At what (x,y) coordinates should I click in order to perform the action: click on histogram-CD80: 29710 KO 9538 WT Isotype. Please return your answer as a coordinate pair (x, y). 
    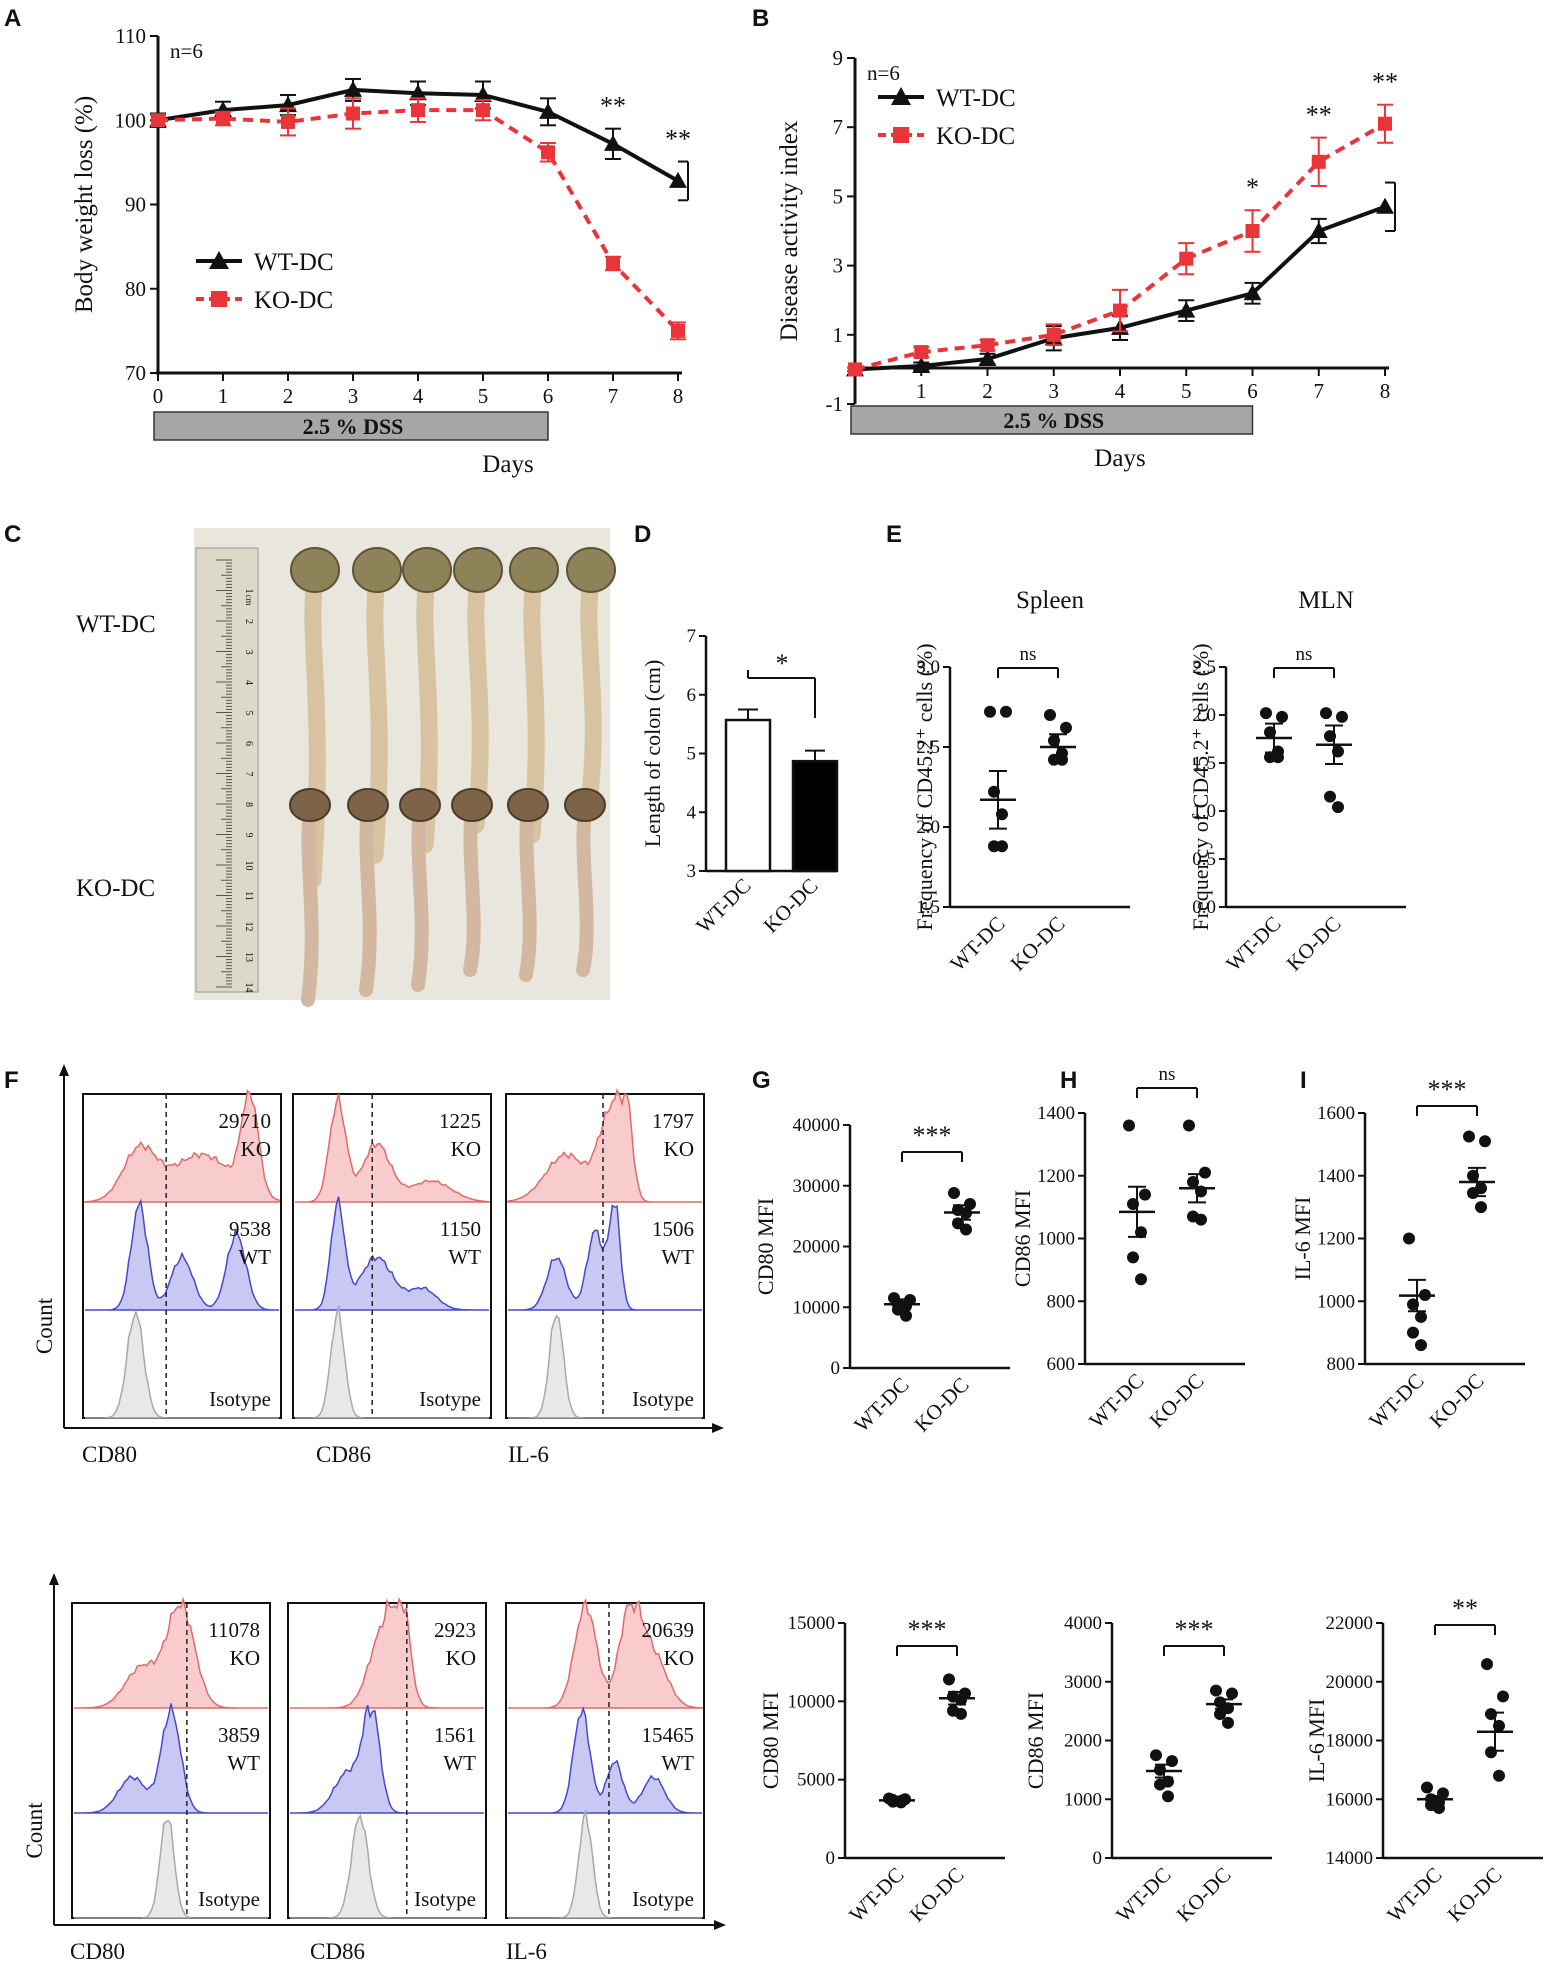
    Looking at the image, I should click on (182, 1254).